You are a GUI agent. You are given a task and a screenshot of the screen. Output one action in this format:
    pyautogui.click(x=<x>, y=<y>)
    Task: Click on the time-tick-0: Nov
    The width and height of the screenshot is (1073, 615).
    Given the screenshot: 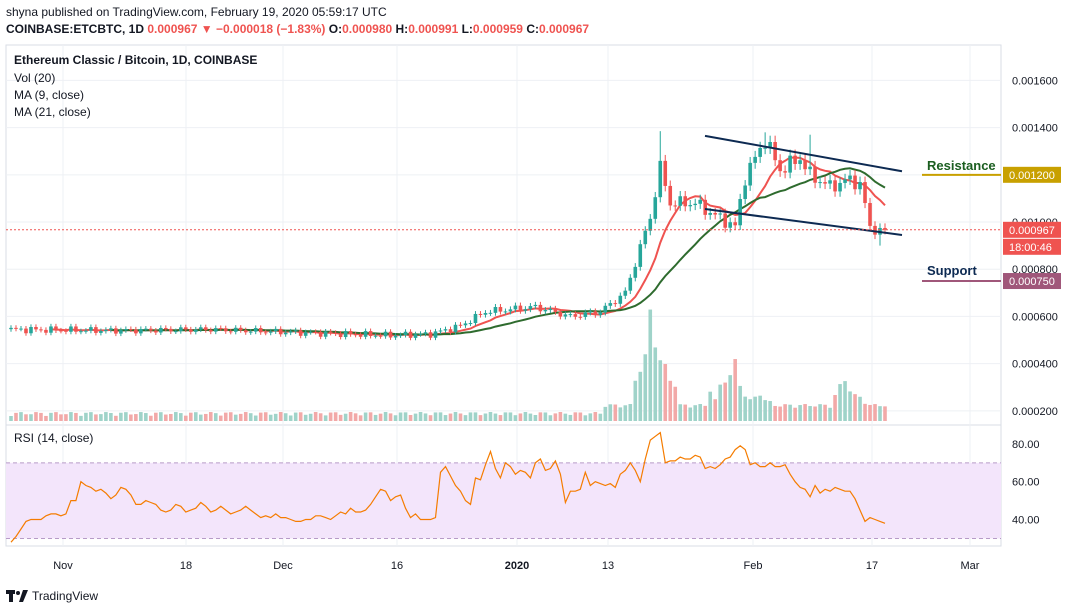 What is the action you would take?
    pyautogui.click(x=63, y=566)
    